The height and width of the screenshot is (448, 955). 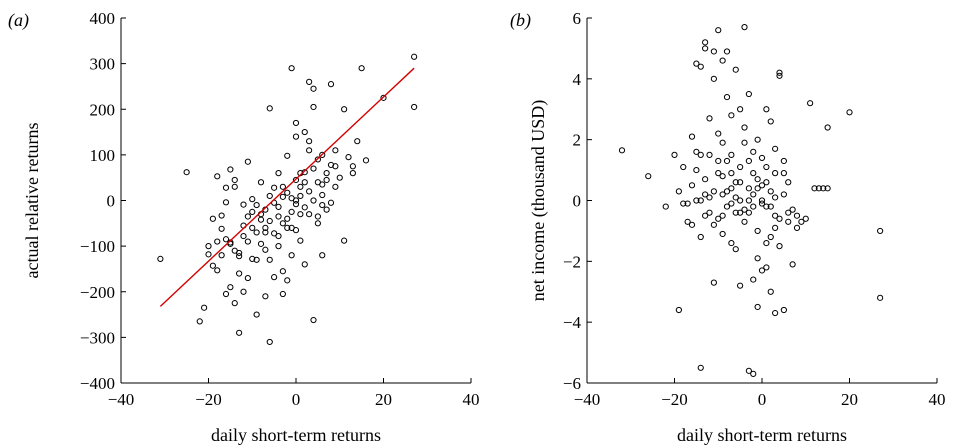 What do you see at coordinates (587, 399) in the screenshot?
I see `panel-b-x-tick-label: −40` at bounding box center [587, 399].